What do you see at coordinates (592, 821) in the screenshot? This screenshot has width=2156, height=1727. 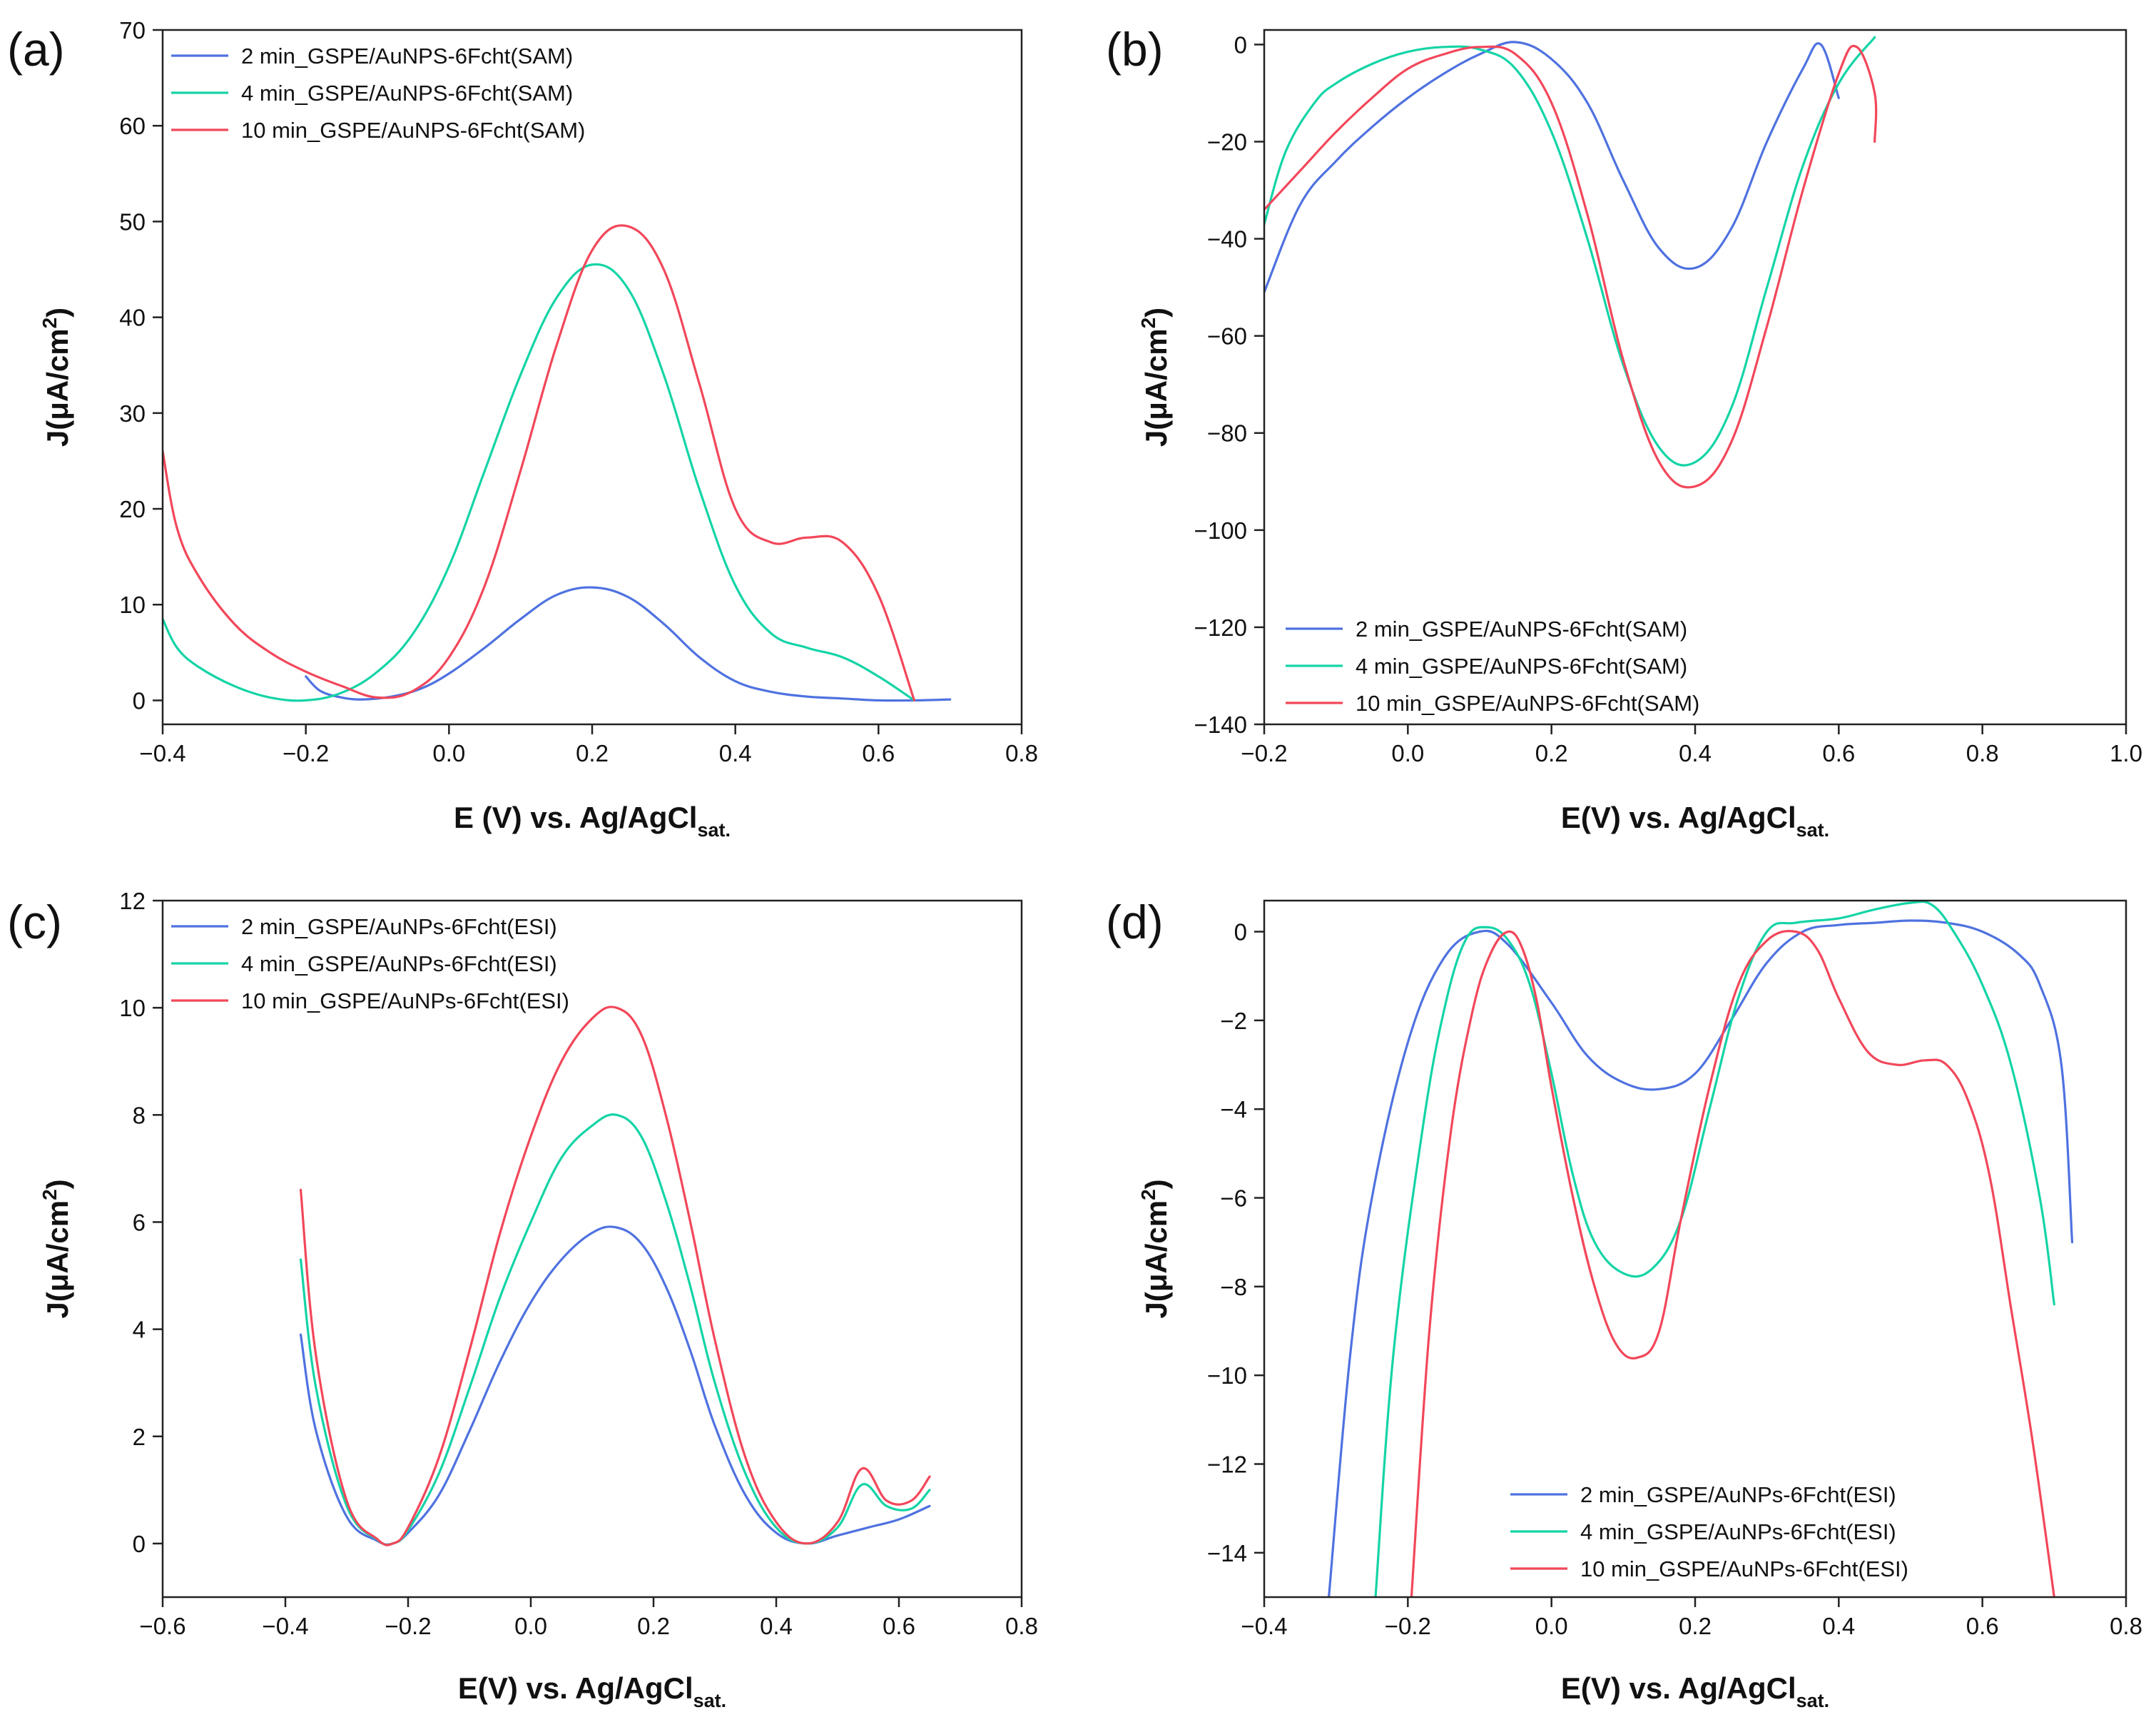 I see `x-axis-label: E (V) vs. Ag/AgClsat.` at bounding box center [592, 821].